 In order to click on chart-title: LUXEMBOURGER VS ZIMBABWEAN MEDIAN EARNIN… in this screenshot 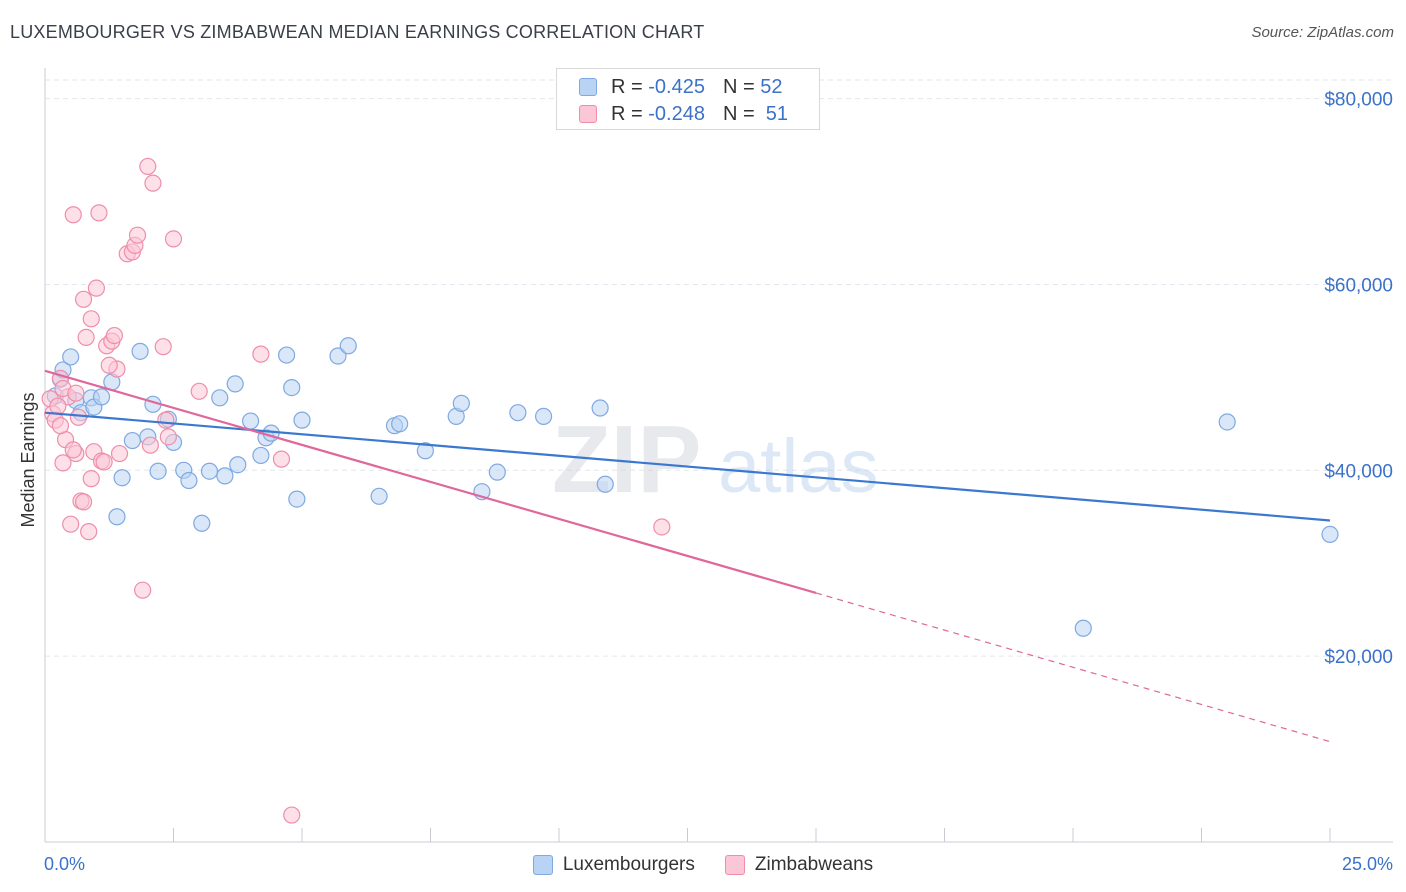, I will do `click(357, 32)`.